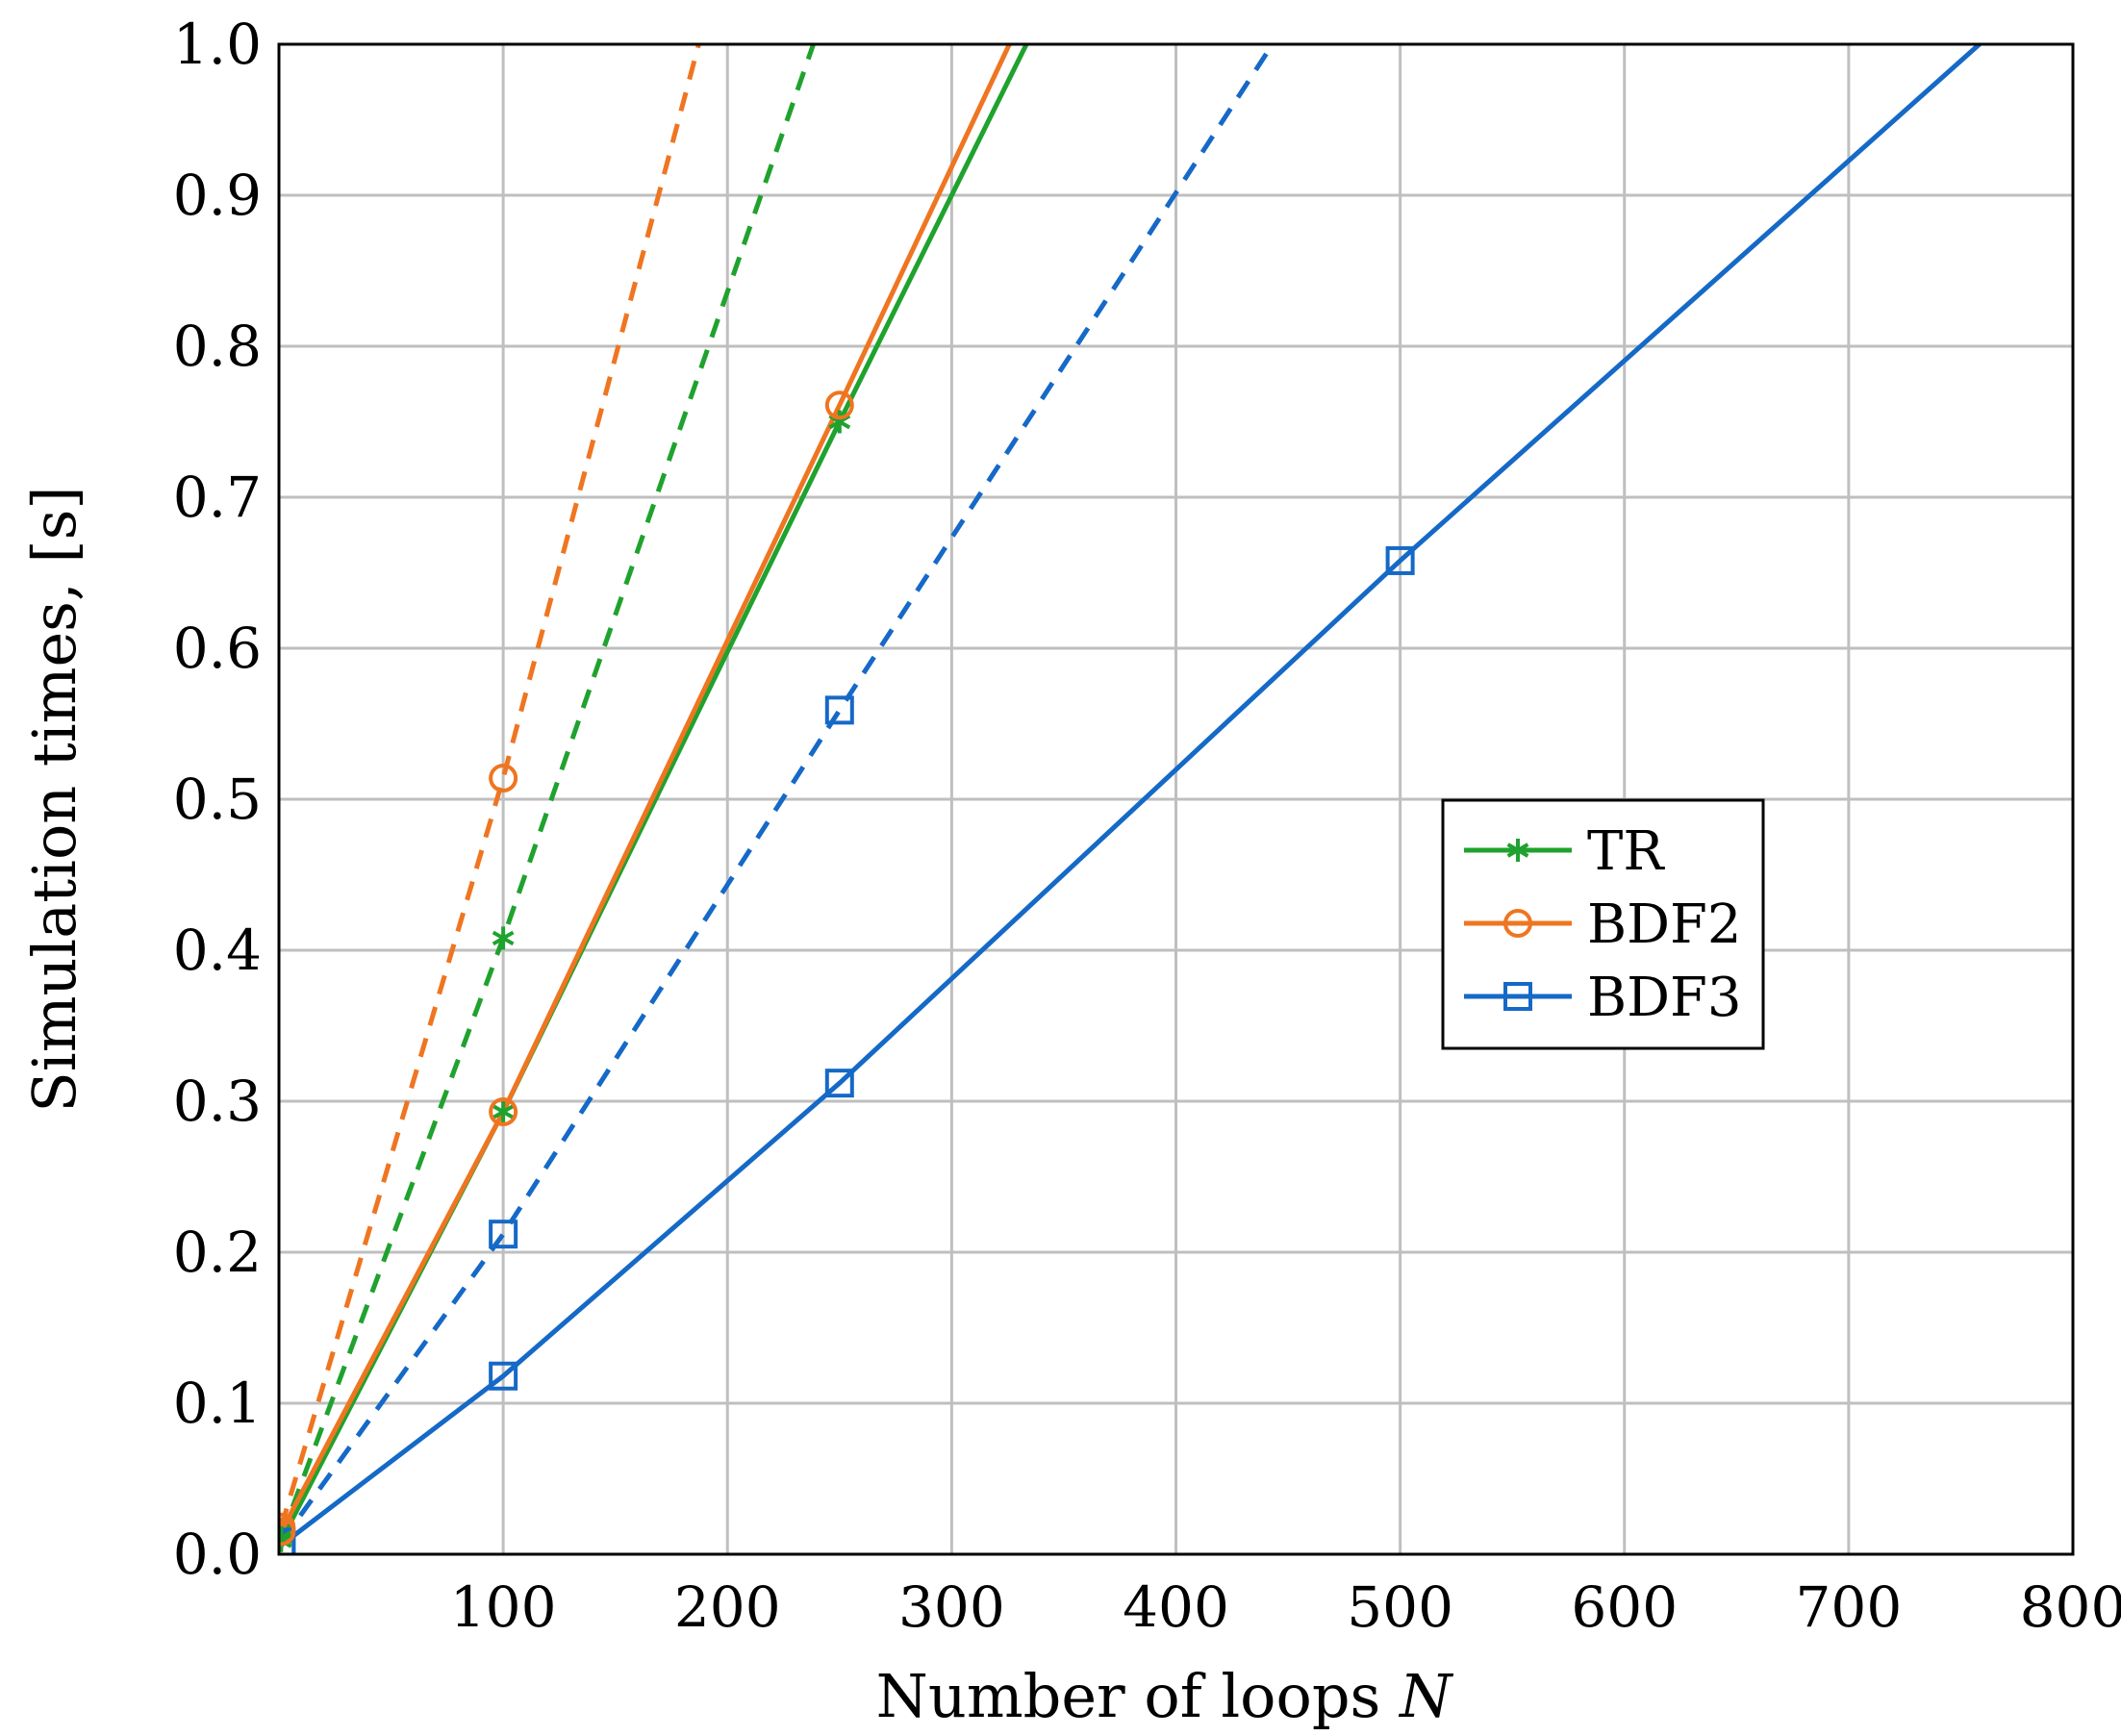  I want to click on y-tick-label: 0.5, so click(217, 799).